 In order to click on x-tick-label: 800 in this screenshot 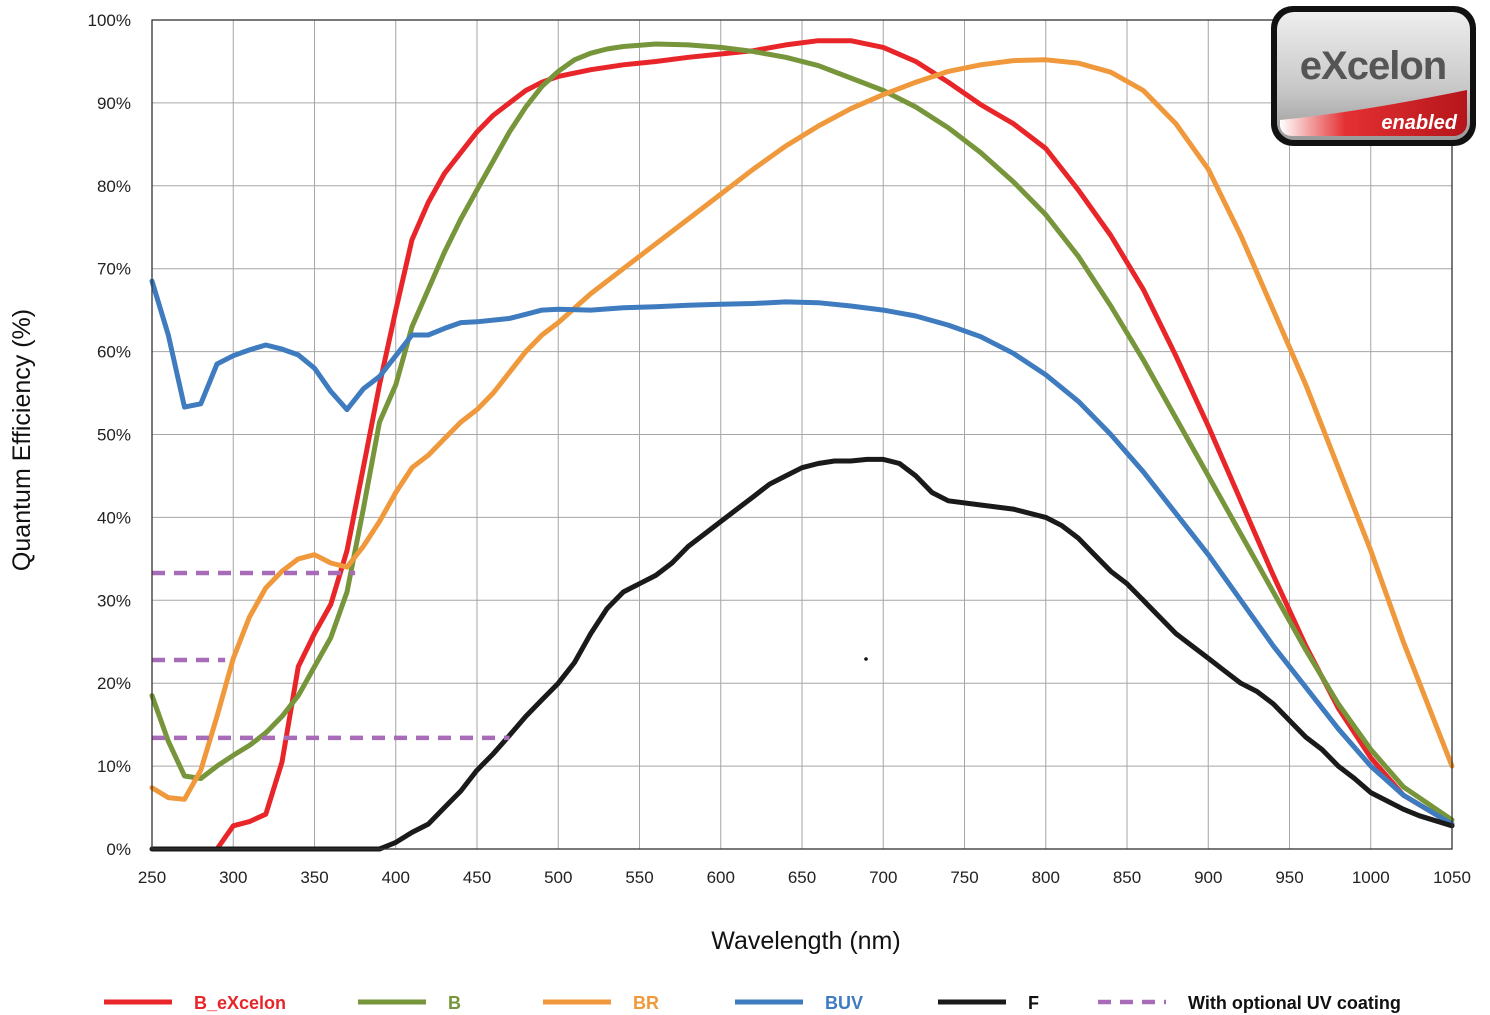, I will do `click(1046, 877)`.